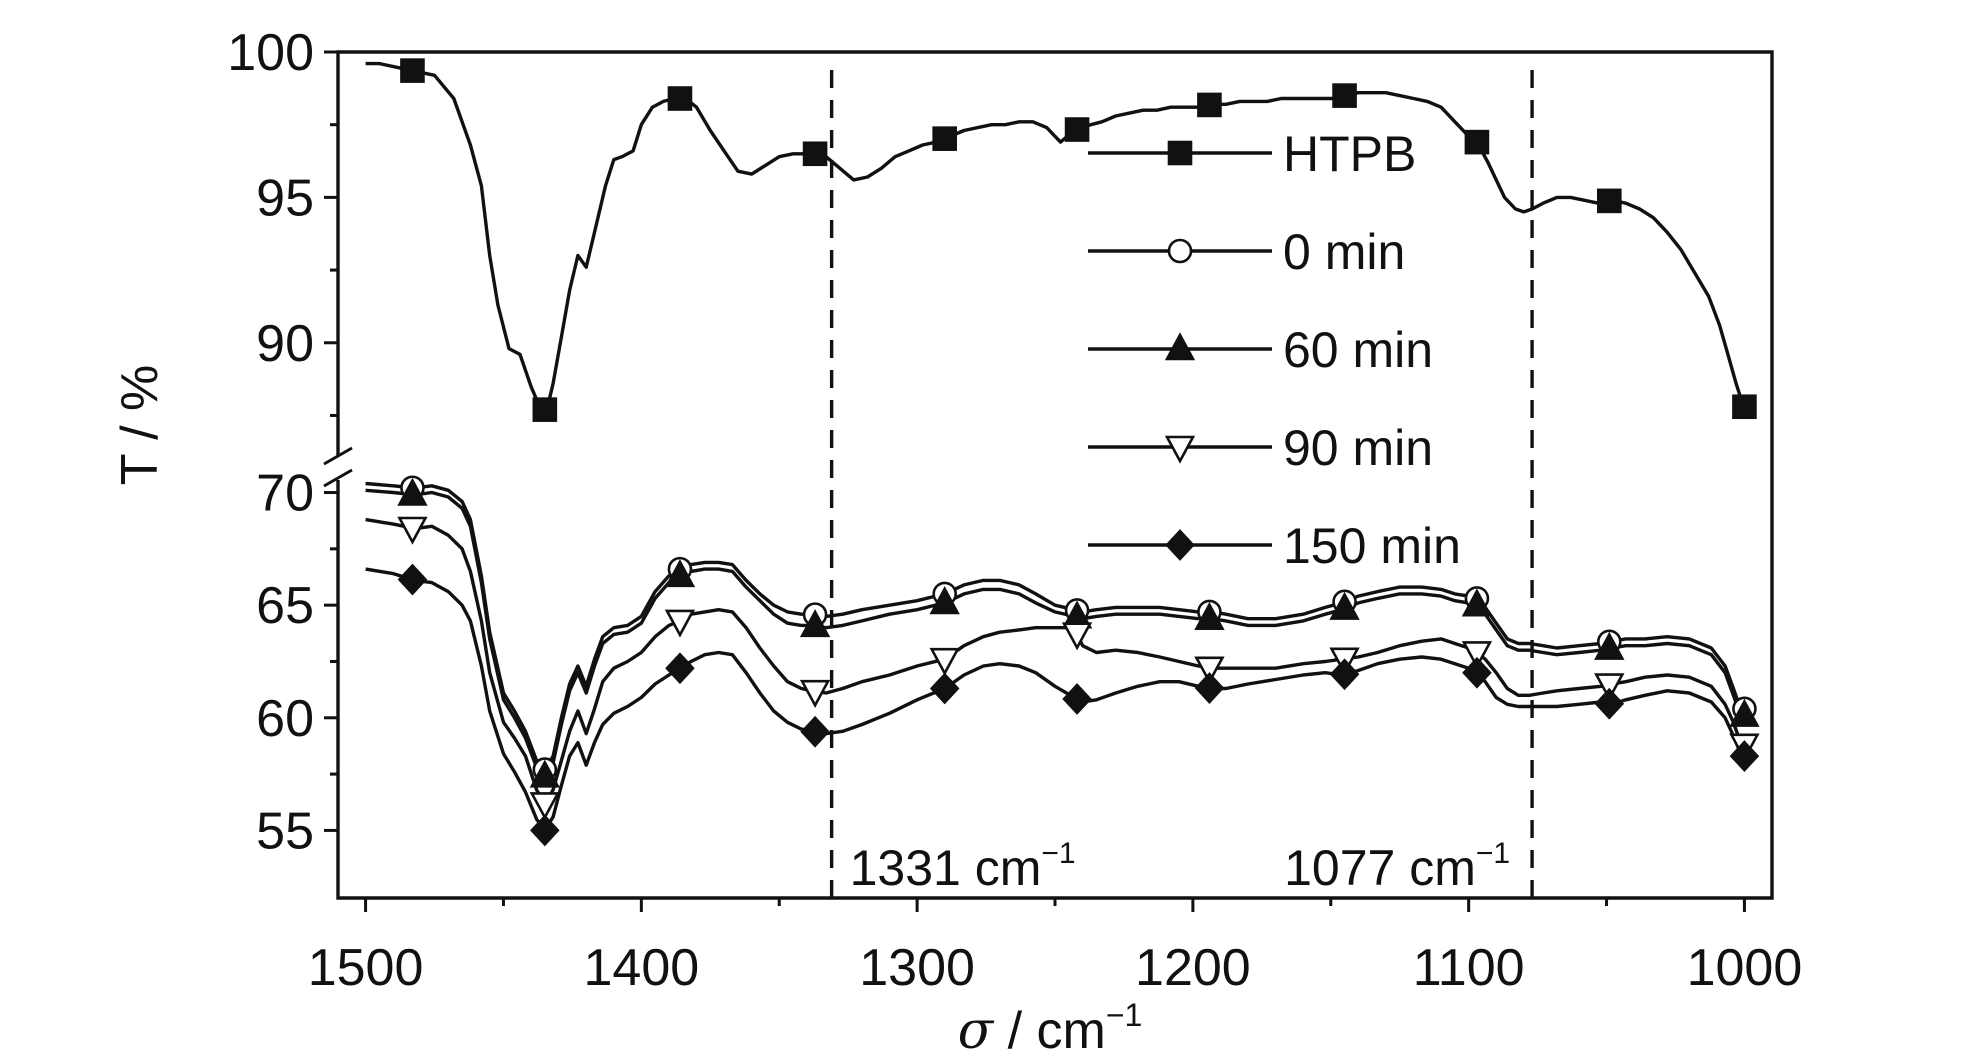 The height and width of the screenshot is (1063, 1984). What do you see at coordinates (285, 494) in the screenshot?
I see `y-lower-tick-label: 70` at bounding box center [285, 494].